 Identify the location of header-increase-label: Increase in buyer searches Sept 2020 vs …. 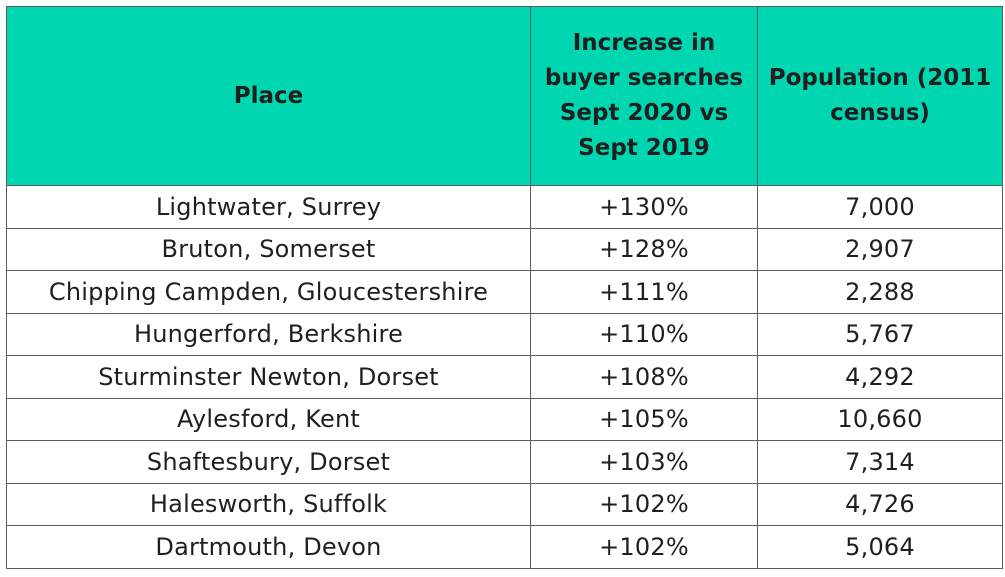
(644, 95).